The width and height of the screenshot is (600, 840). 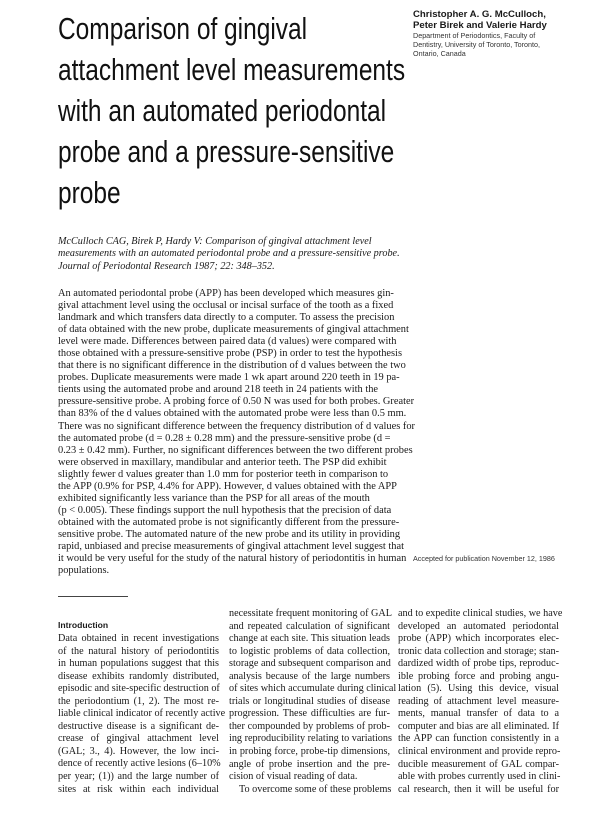 I want to click on body-line: ments, manual transfer of data to a, so click(x=478, y=714).